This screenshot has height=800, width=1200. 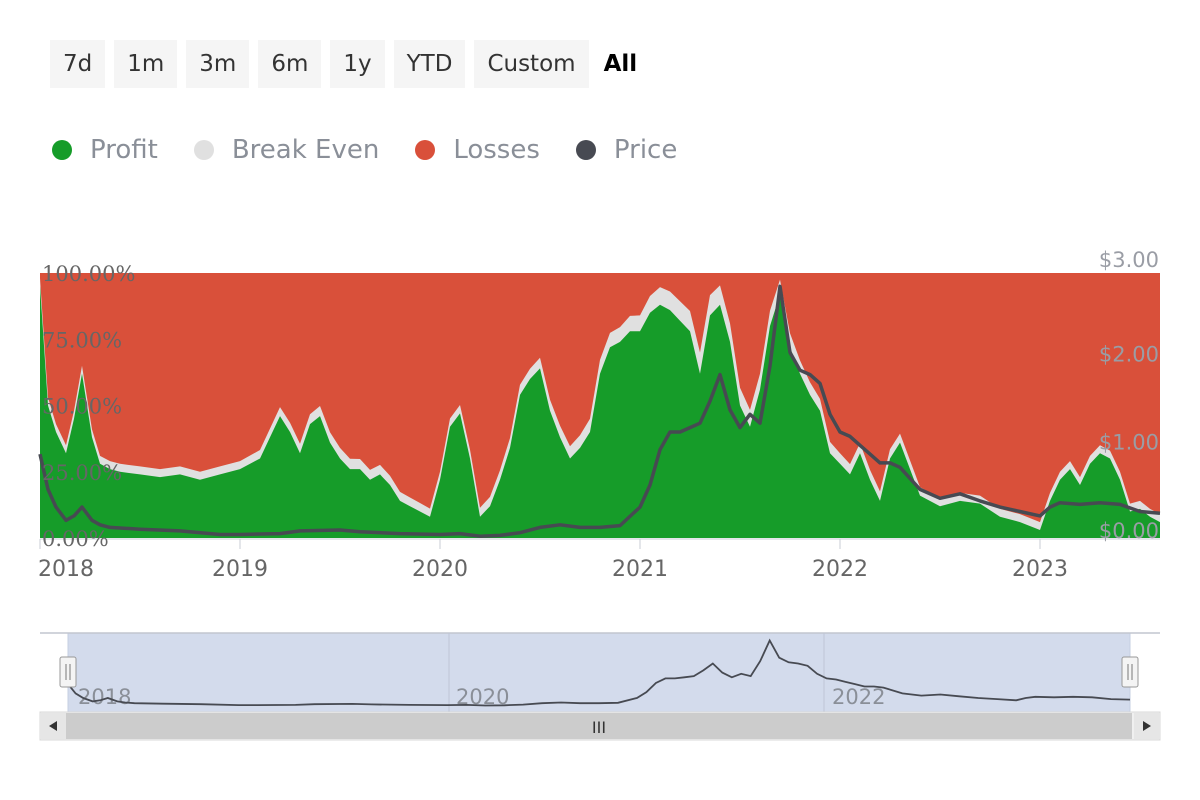 I want to click on y-left-tick-label: 50.00%, so click(x=82, y=407).